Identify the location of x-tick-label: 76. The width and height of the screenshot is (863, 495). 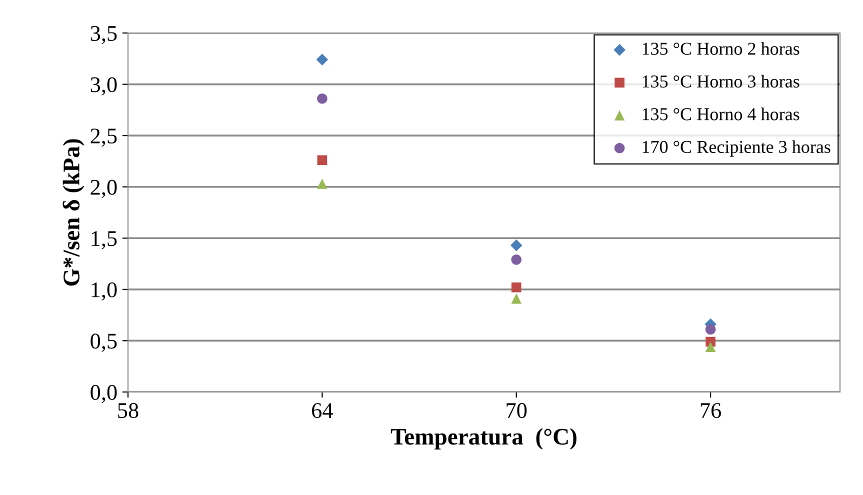
(710, 410).